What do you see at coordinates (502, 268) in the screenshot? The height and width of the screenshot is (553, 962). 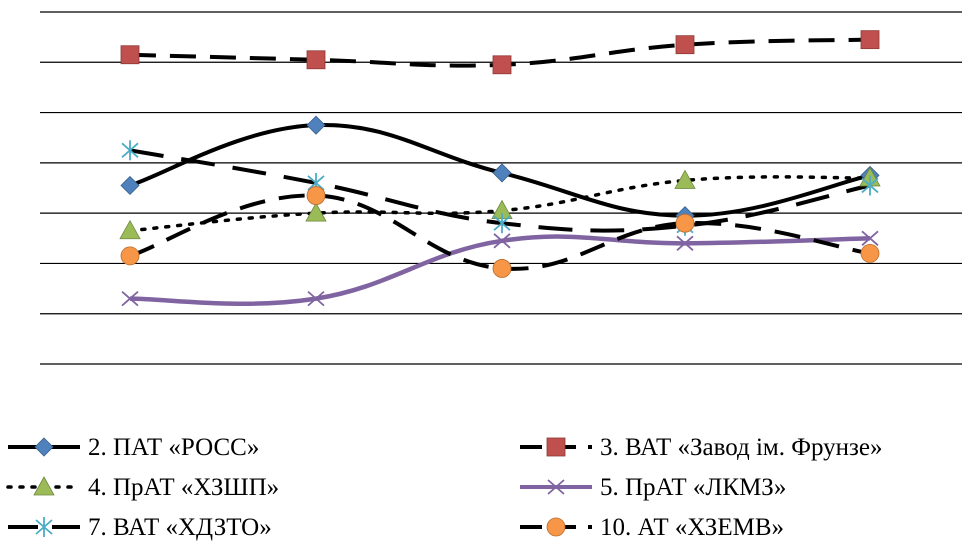 I see `data-point-s6-p3` at bounding box center [502, 268].